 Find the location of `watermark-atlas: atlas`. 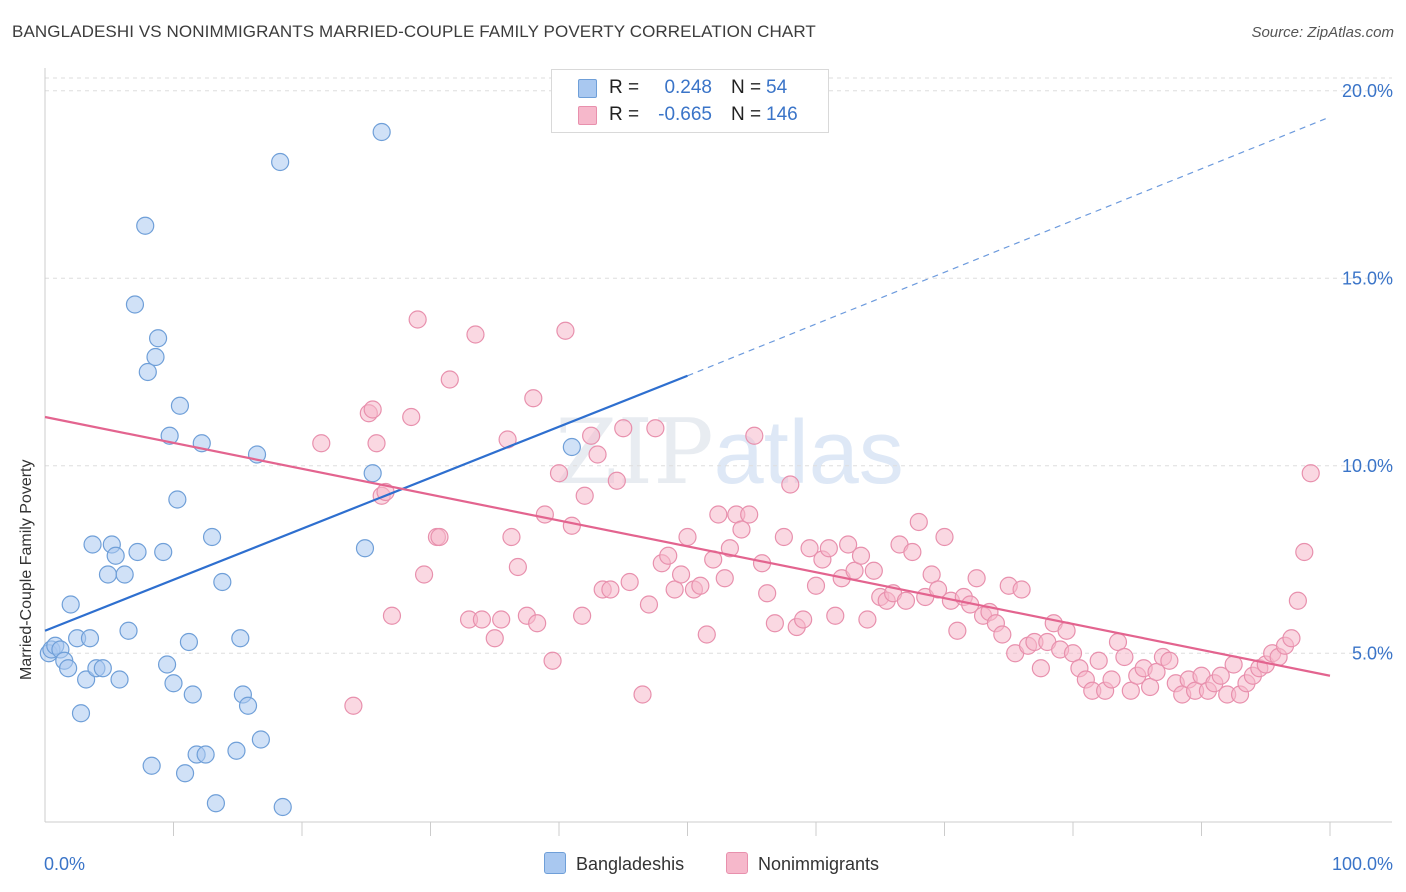

watermark-atlas: atlas is located at coordinates (808, 453).